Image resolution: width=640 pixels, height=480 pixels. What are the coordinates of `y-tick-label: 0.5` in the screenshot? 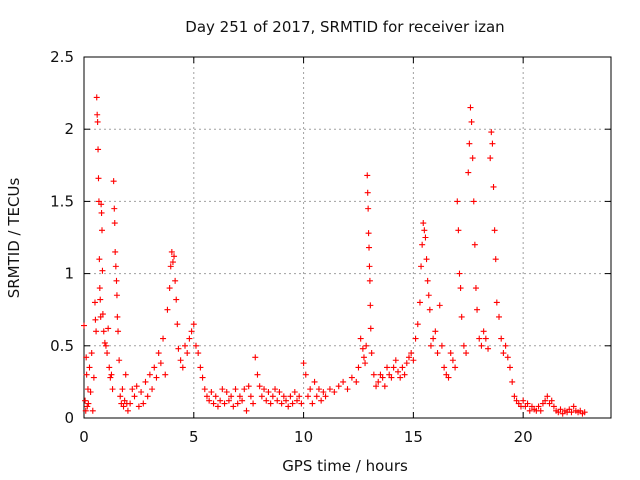 It's located at (62, 346).